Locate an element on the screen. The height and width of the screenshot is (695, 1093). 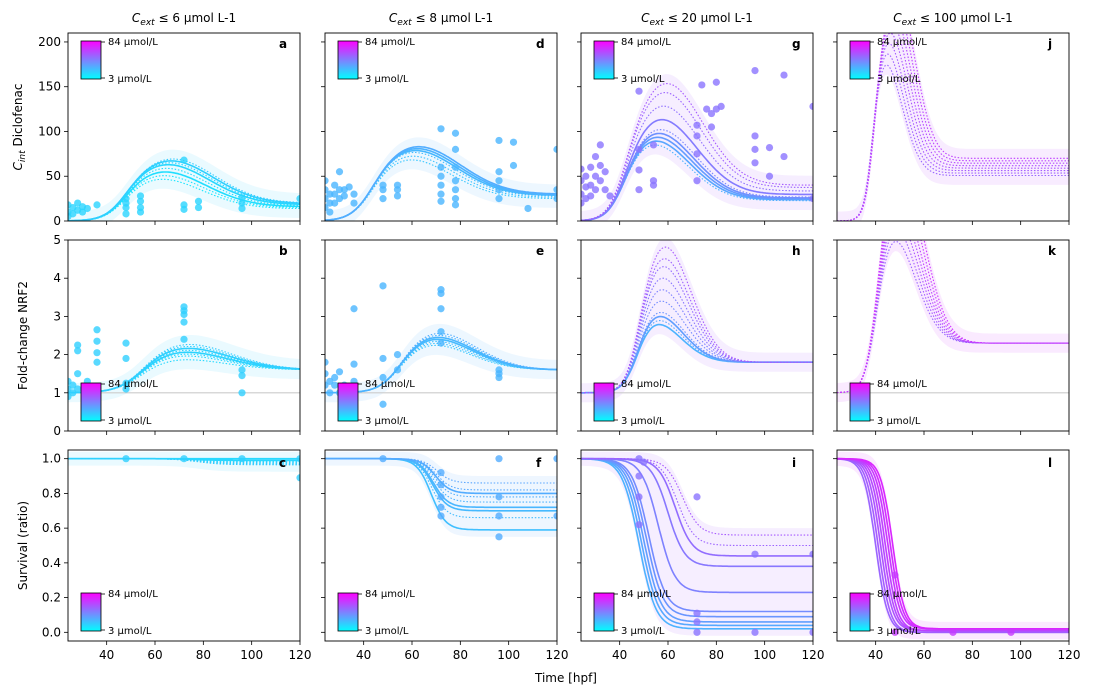
y-tick-label: 4 is located at coordinates (57, 278).